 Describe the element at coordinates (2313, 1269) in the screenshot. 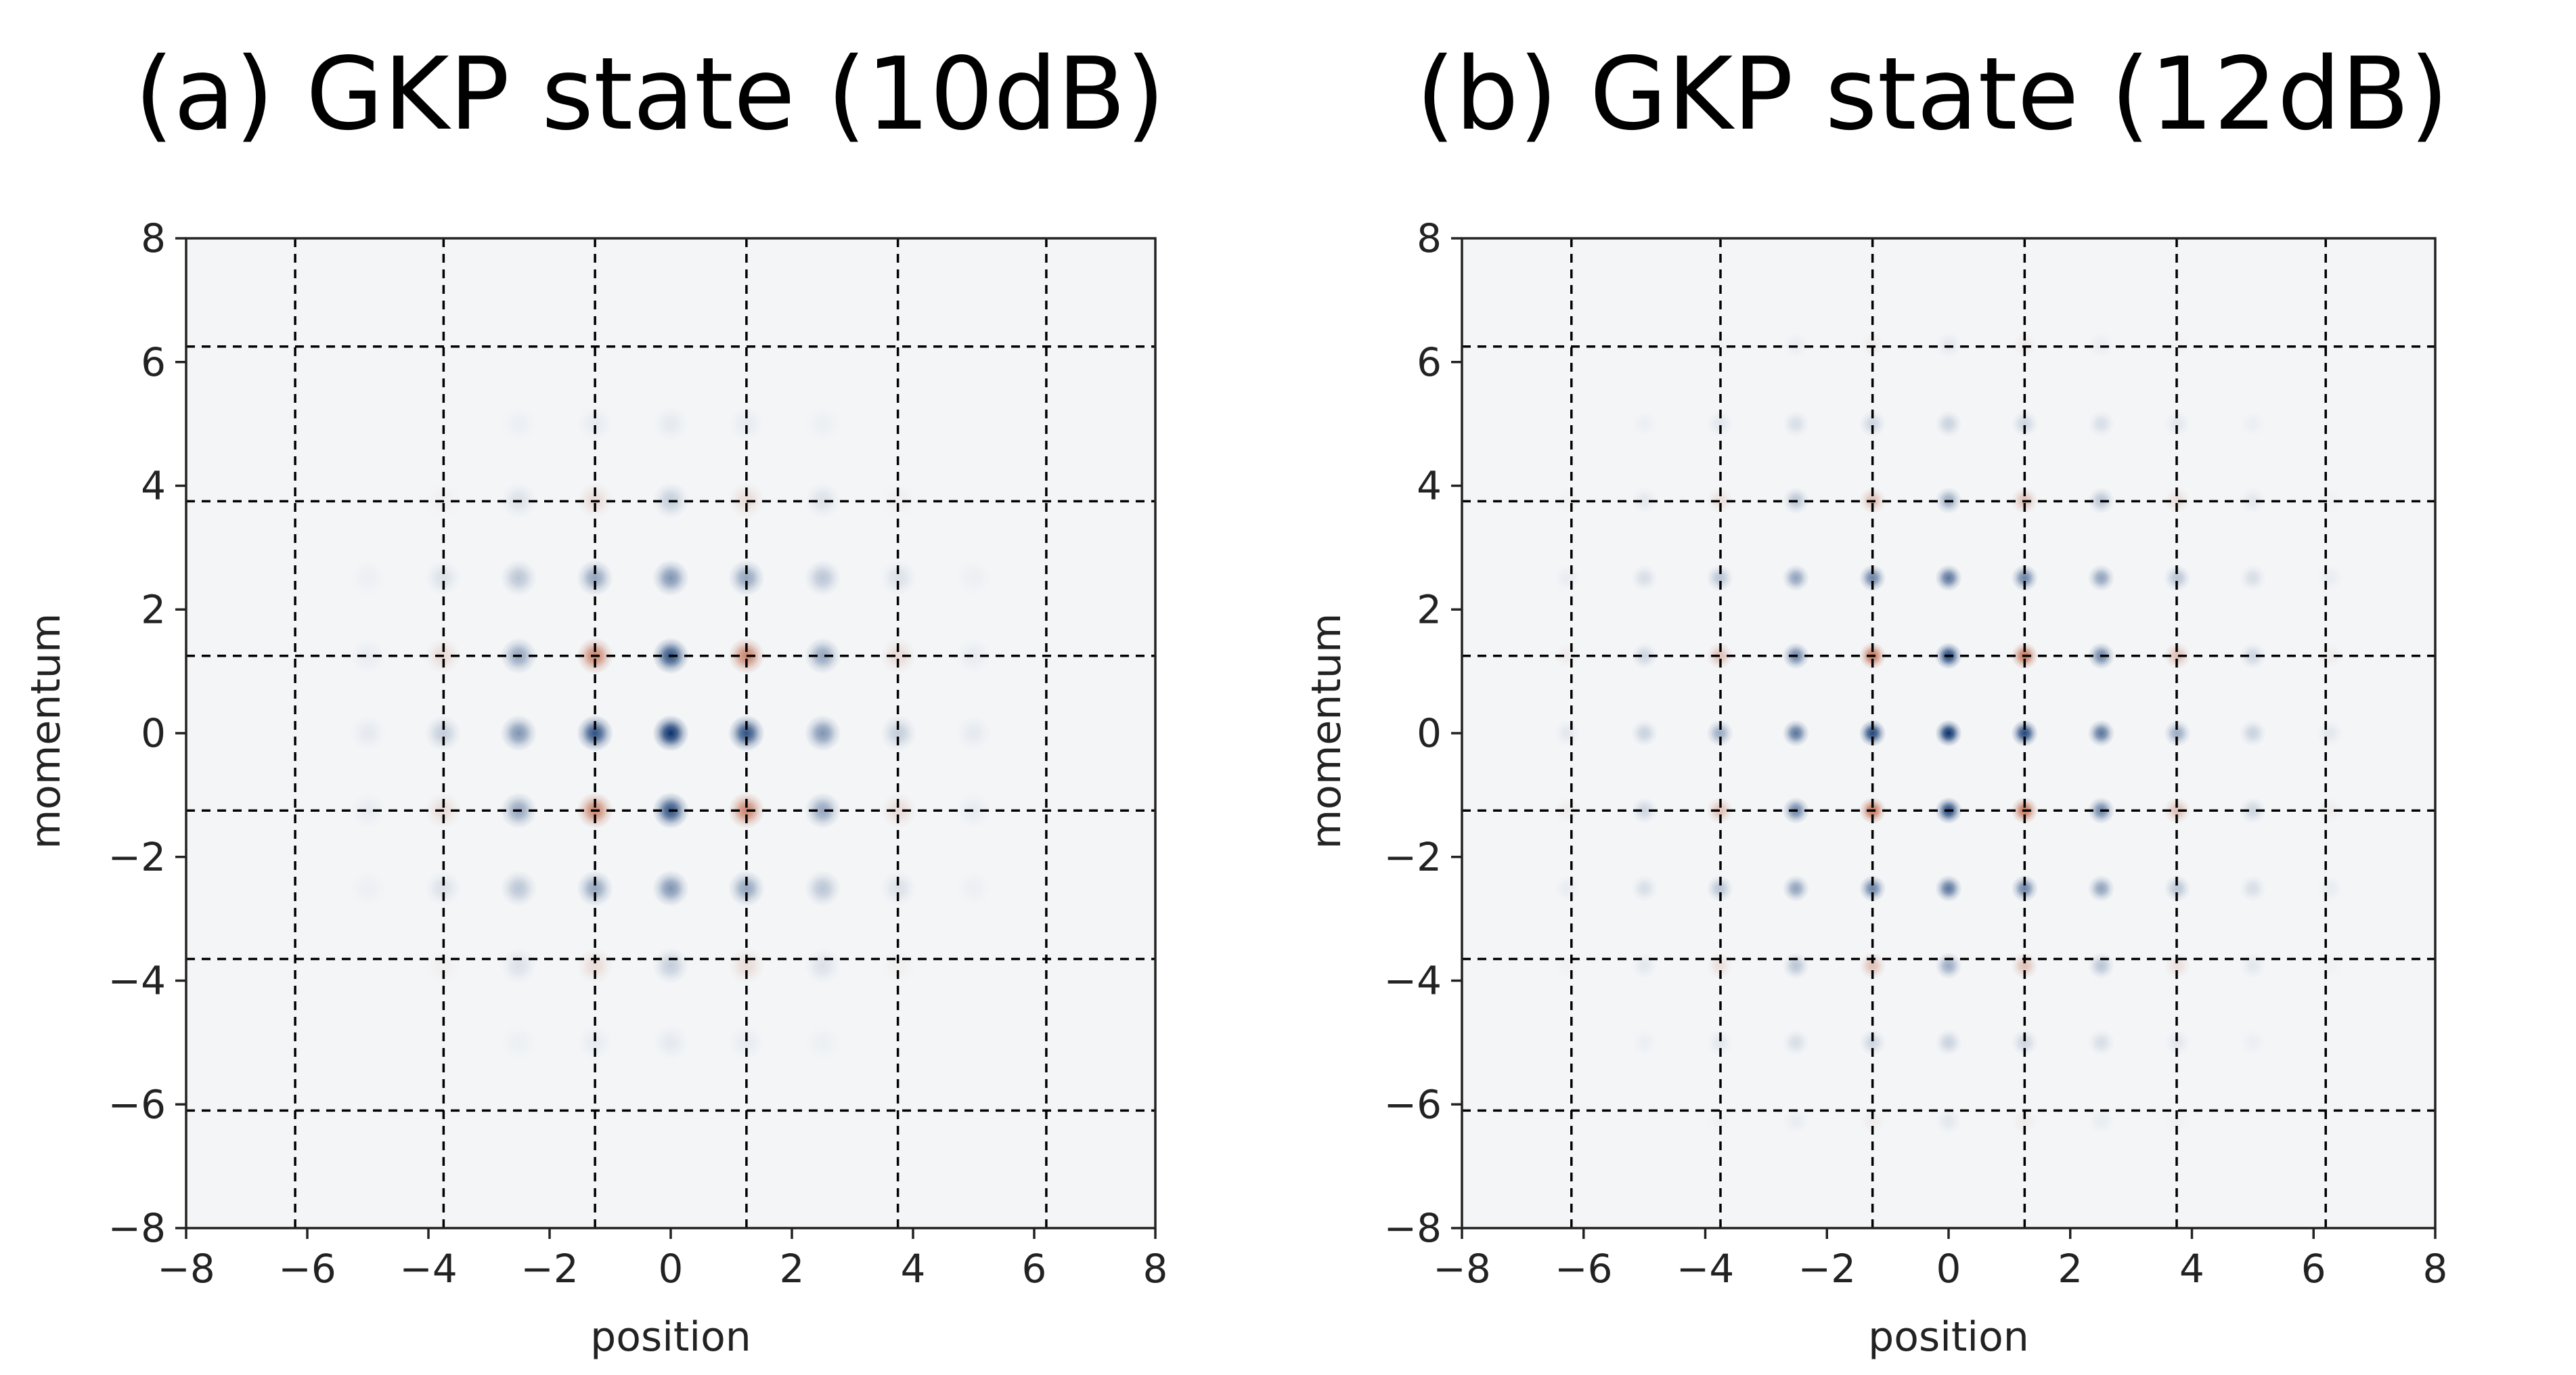

I see `x-tick-label: 6` at that location.